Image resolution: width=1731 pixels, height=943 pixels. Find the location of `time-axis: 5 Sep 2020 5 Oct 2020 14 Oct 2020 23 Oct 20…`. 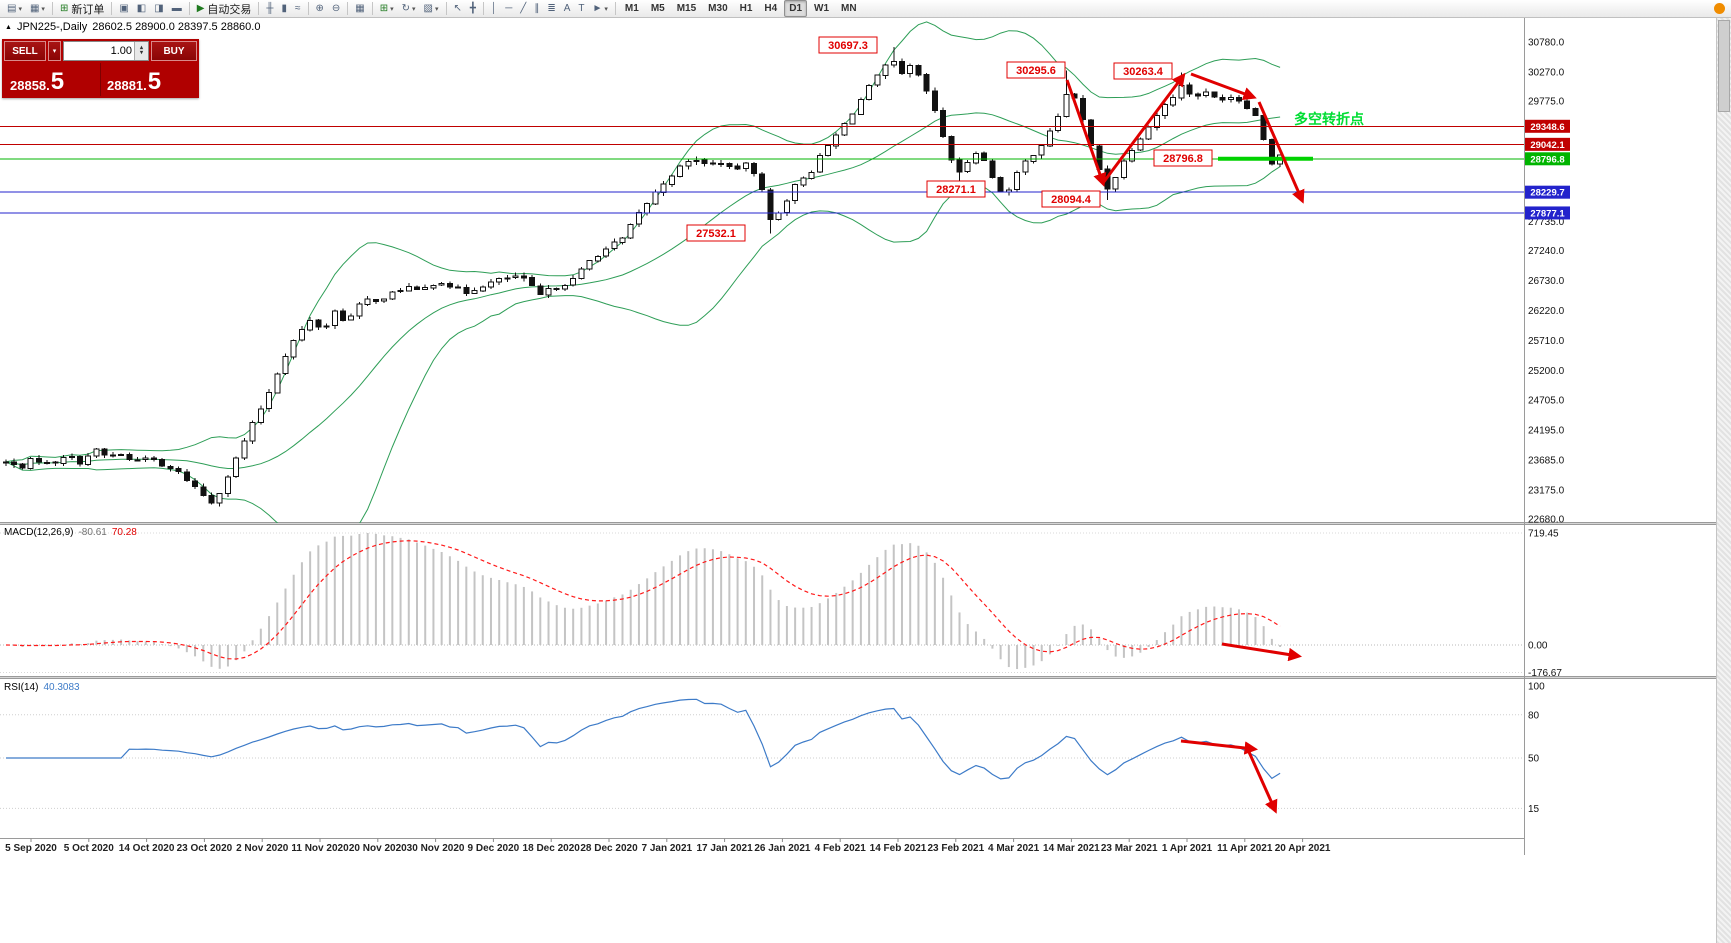

time-axis: 5 Sep 2020 5 Oct 2020 14 Oct 2020 23 Oct 20… is located at coordinates (668, 846).